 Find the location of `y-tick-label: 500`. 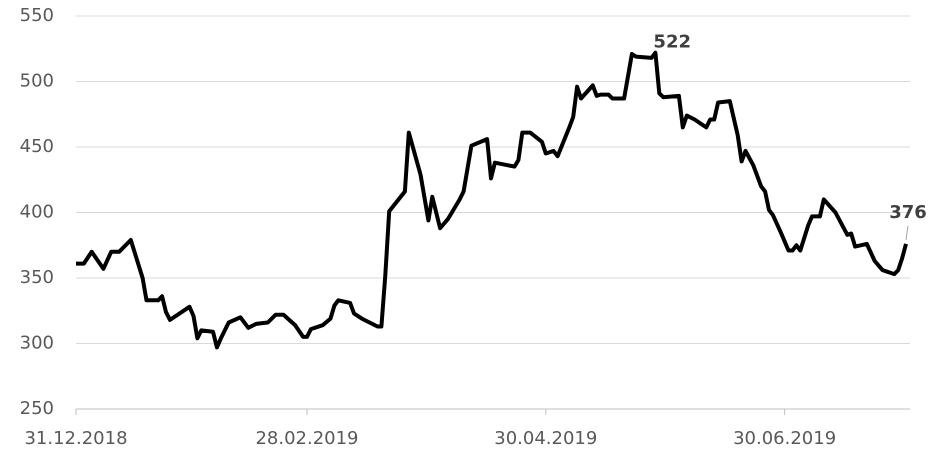

y-tick-label: 500 is located at coordinates (37, 81).